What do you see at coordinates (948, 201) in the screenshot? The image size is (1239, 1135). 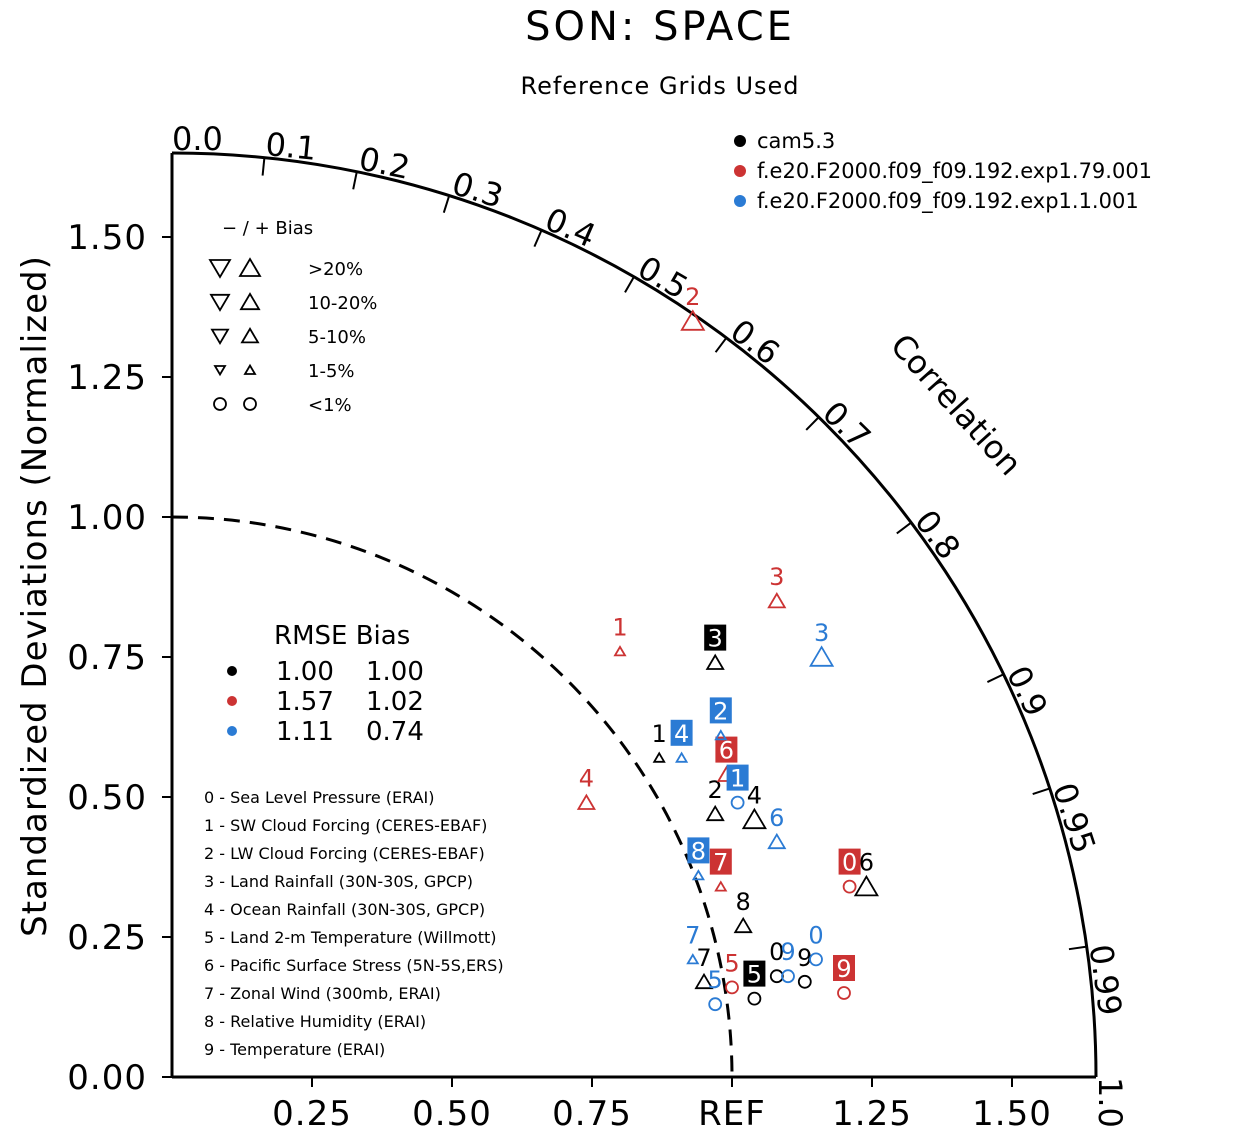 I see `series-legend-label: f.e20.F2000.f09_f09.192.exp1.1.001` at bounding box center [948, 201].